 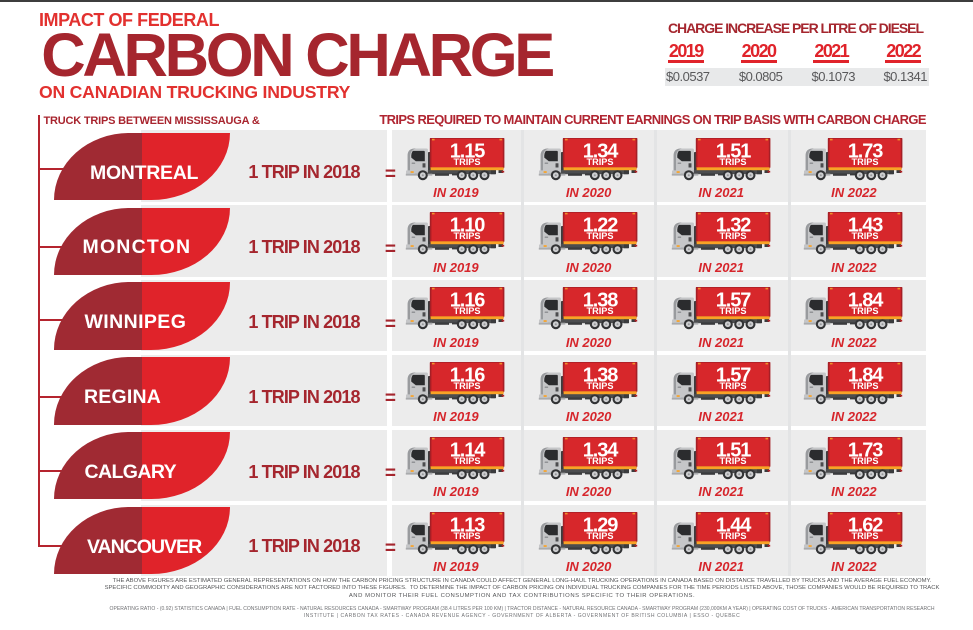 I want to click on svg-text: 1.29, so click(x=601, y=525).